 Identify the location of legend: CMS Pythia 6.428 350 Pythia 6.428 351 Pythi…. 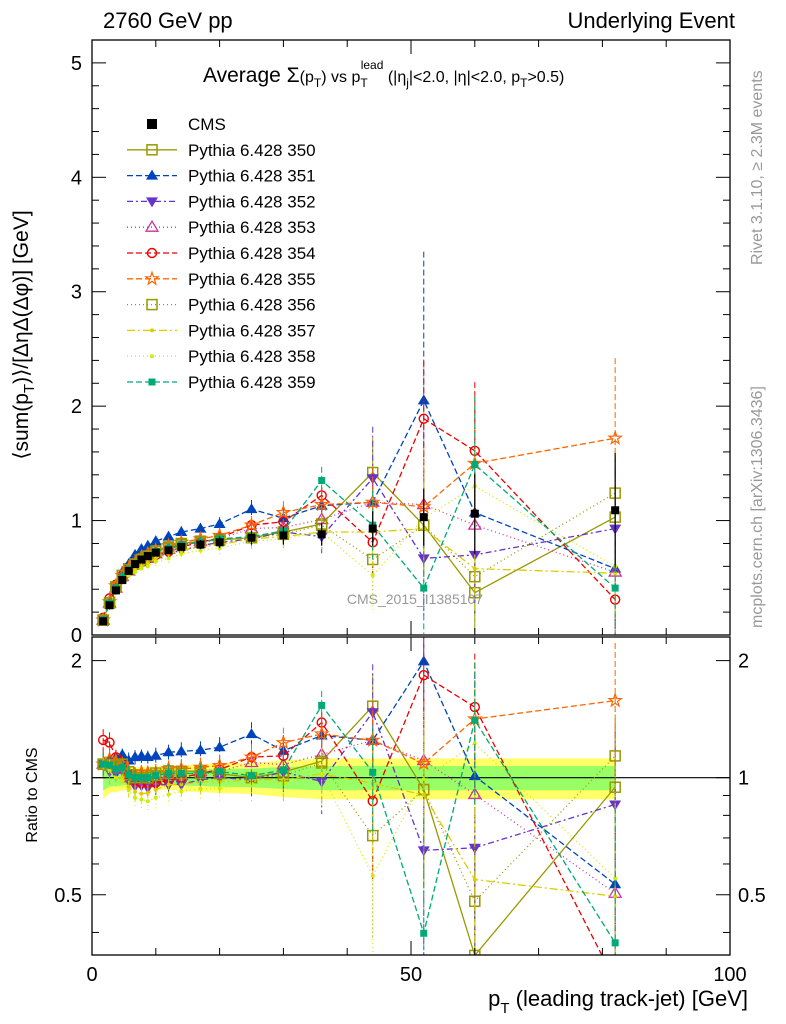
(221, 253).